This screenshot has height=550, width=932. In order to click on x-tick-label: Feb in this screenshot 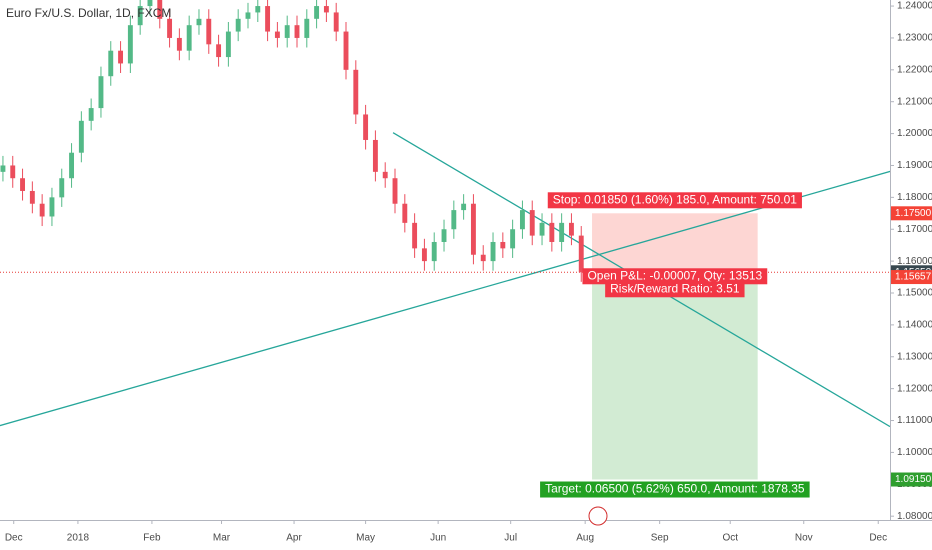, I will do `click(152, 538)`.